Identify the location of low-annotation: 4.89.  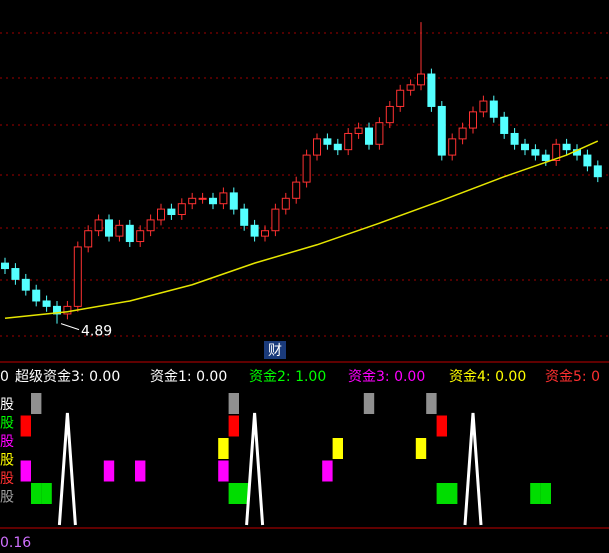
(96, 332).